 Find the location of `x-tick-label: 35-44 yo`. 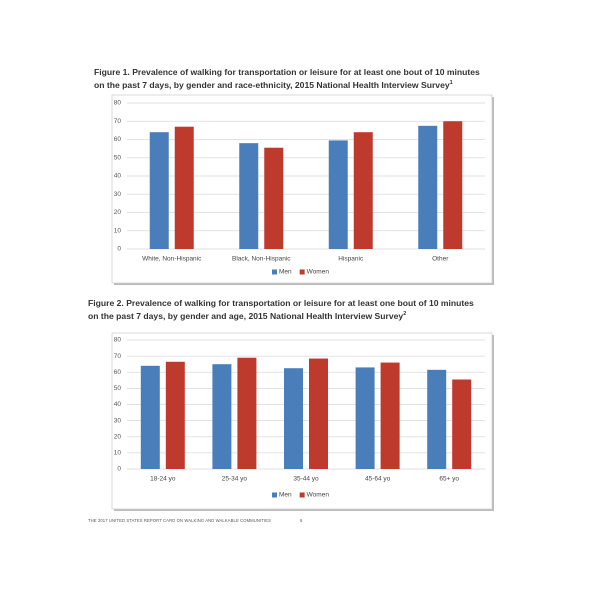

x-tick-label: 35-44 yo is located at coordinates (306, 479).